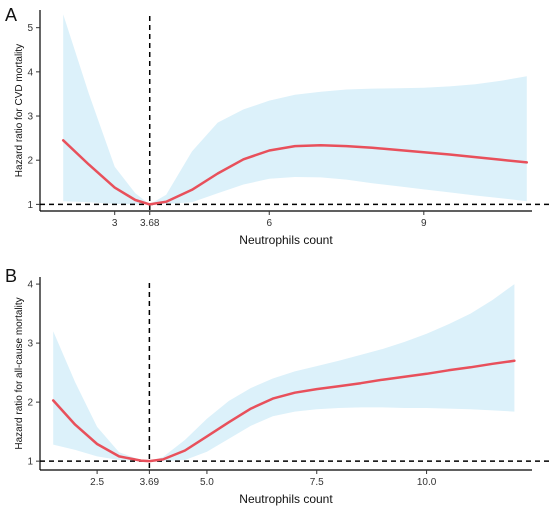 The height and width of the screenshot is (509, 550). Describe the element at coordinates (30, 462) in the screenshot. I see `y-tick-label-b: 1` at that location.